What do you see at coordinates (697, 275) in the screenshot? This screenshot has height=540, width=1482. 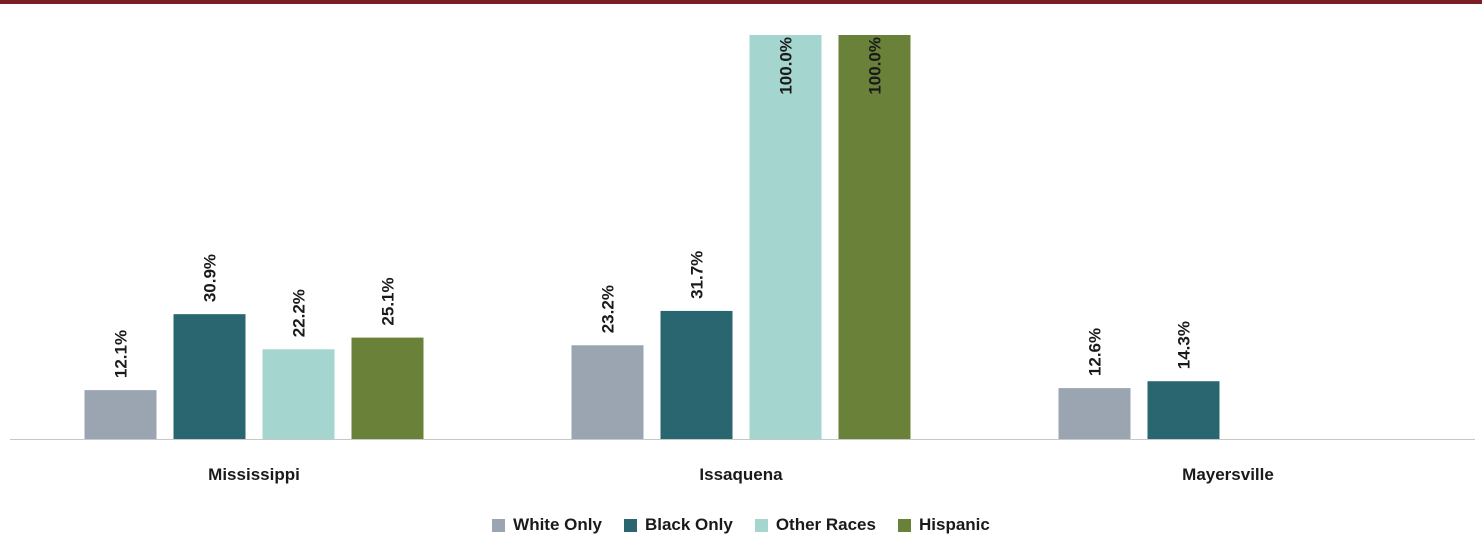 I see `data-label-issaquena-black-only: 31.7%` at bounding box center [697, 275].